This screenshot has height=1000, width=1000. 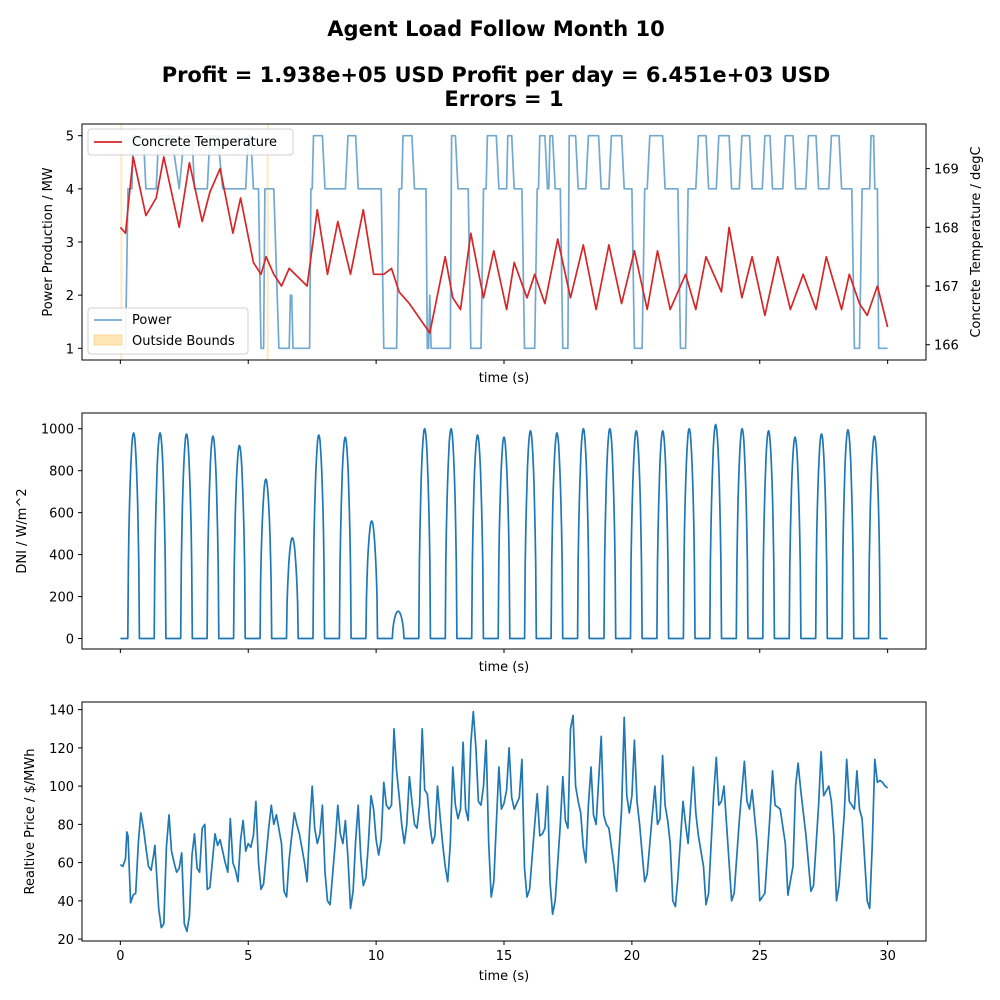 What do you see at coordinates (495, 29) in the screenshot?
I see `figure-title: Agent Load Follow Month 10` at bounding box center [495, 29].